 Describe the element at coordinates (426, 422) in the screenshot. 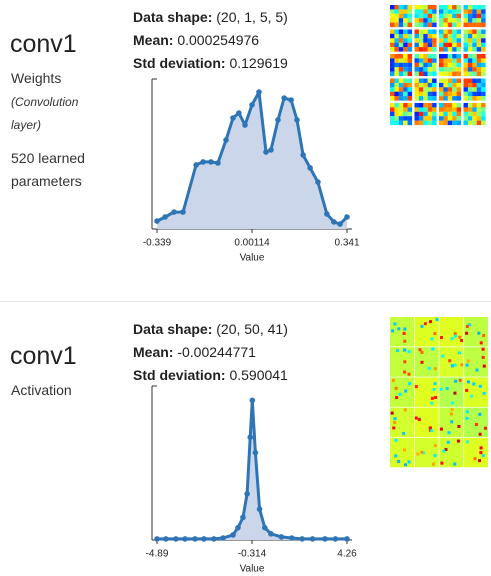

I see `thumbnail-tile` at that location.